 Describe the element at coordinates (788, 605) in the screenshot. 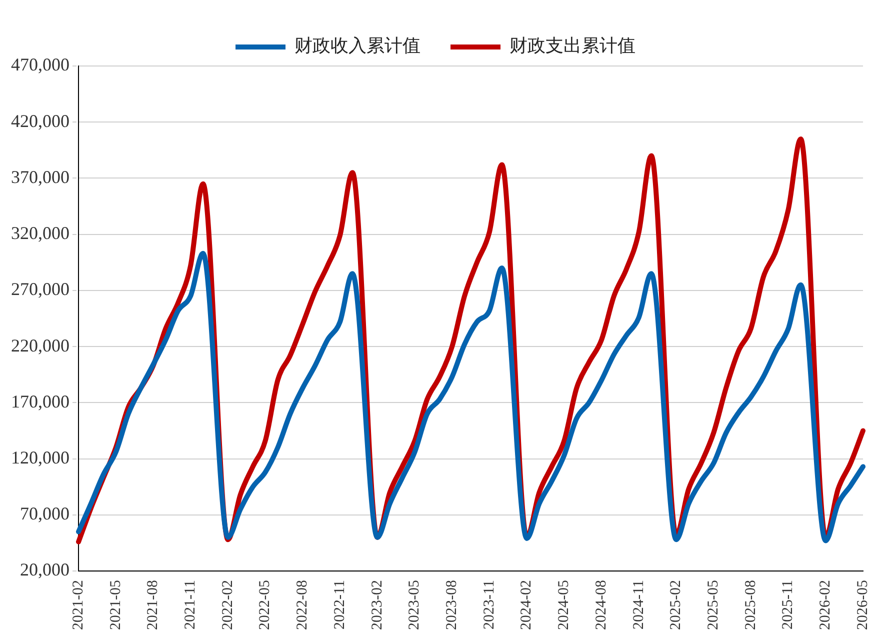

I see `x-tick-label: 2025-11` at that location.